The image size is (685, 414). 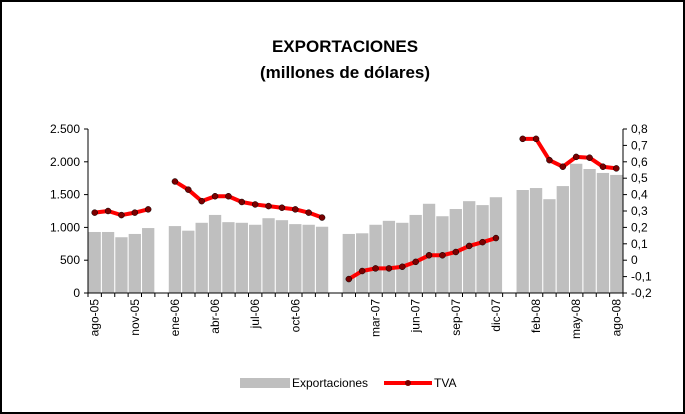 What do you see at coordinates (639, 195) in the screenshot?
I see `y2-tick-label: 0,4` at bounding box center [639, 195].